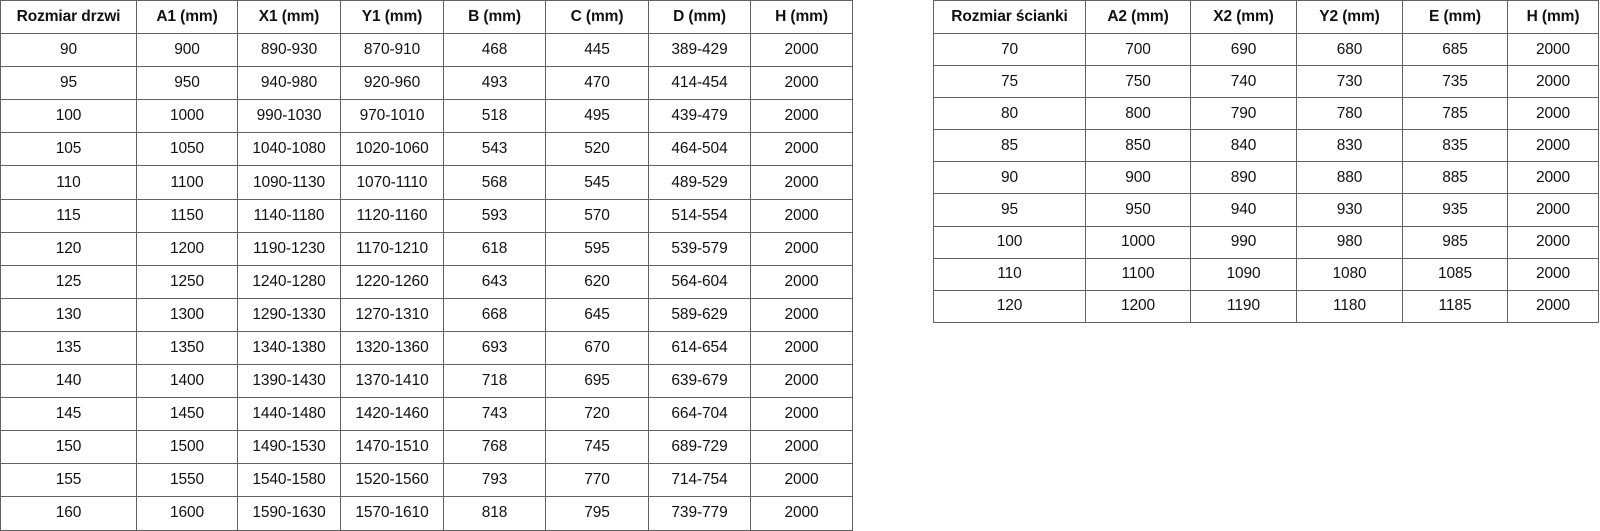 This screenshot has height=531, width=1600. I want to click on table-cell: 614-654, so click(699, 348).